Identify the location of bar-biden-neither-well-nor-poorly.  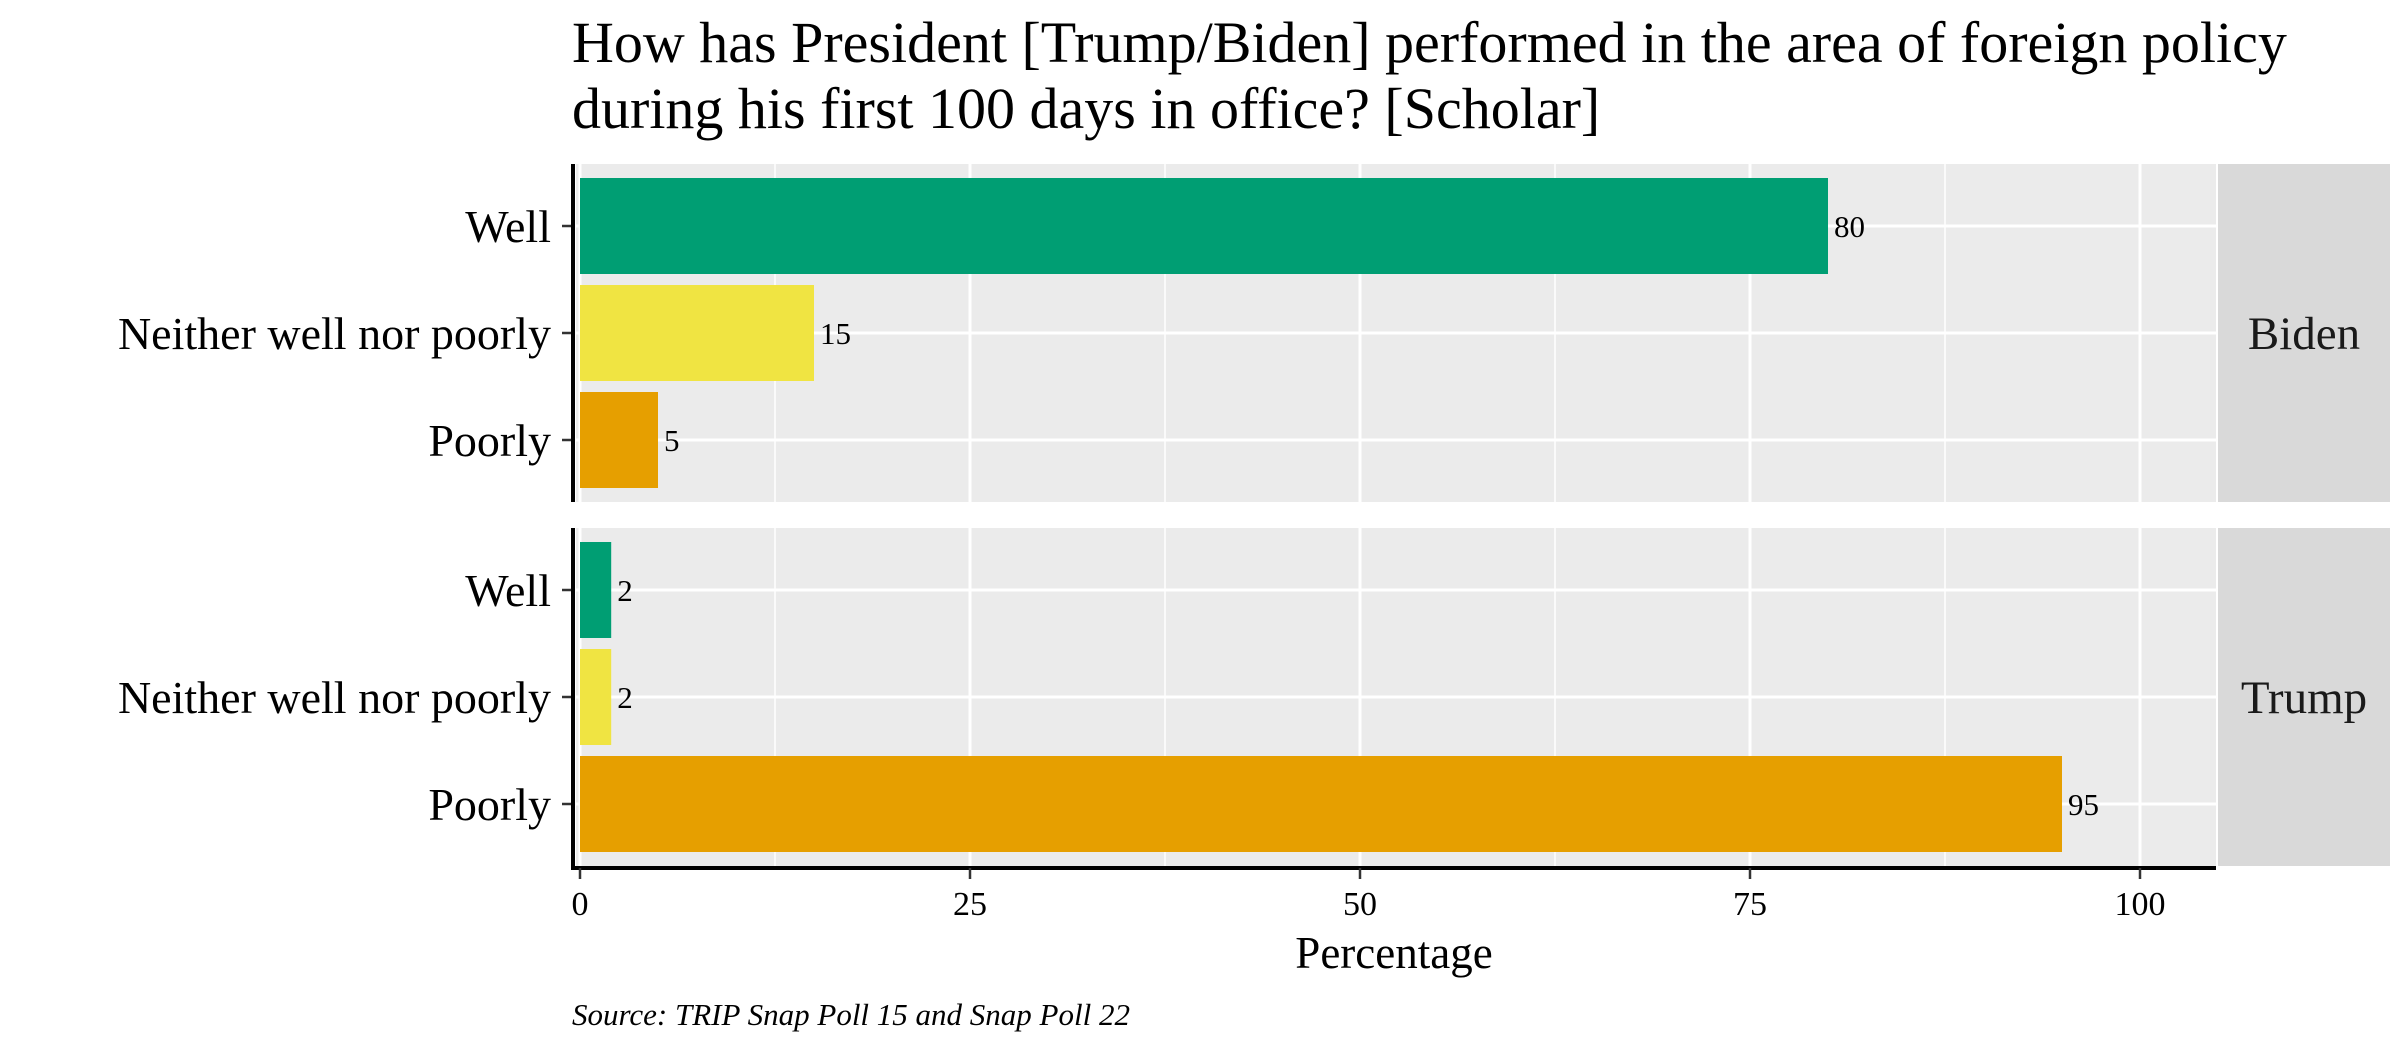
(697, 333).